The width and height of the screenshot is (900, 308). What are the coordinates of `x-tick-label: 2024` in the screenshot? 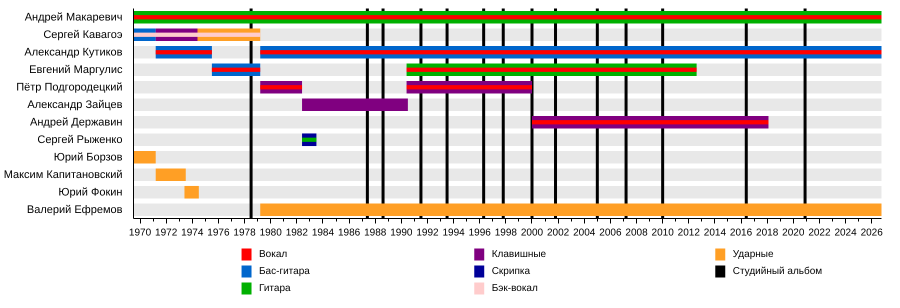 It's located at (846, 233).